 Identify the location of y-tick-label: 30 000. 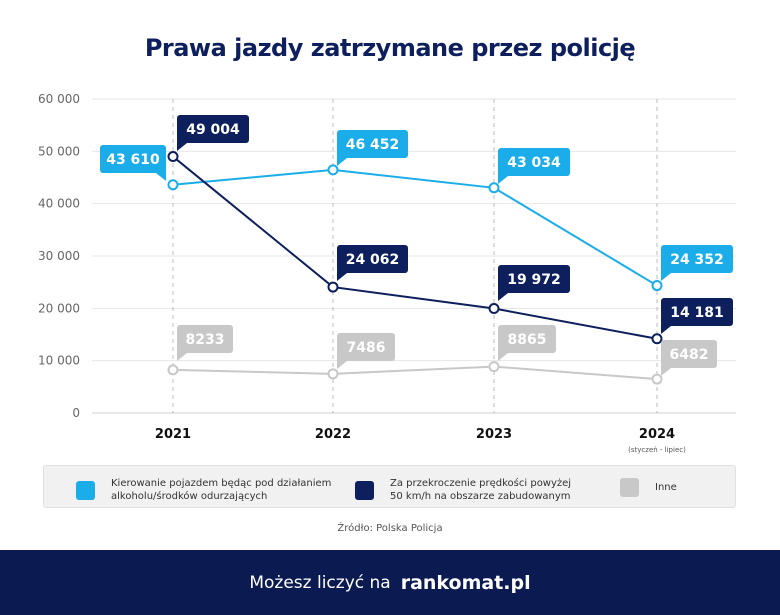
(59, 256).